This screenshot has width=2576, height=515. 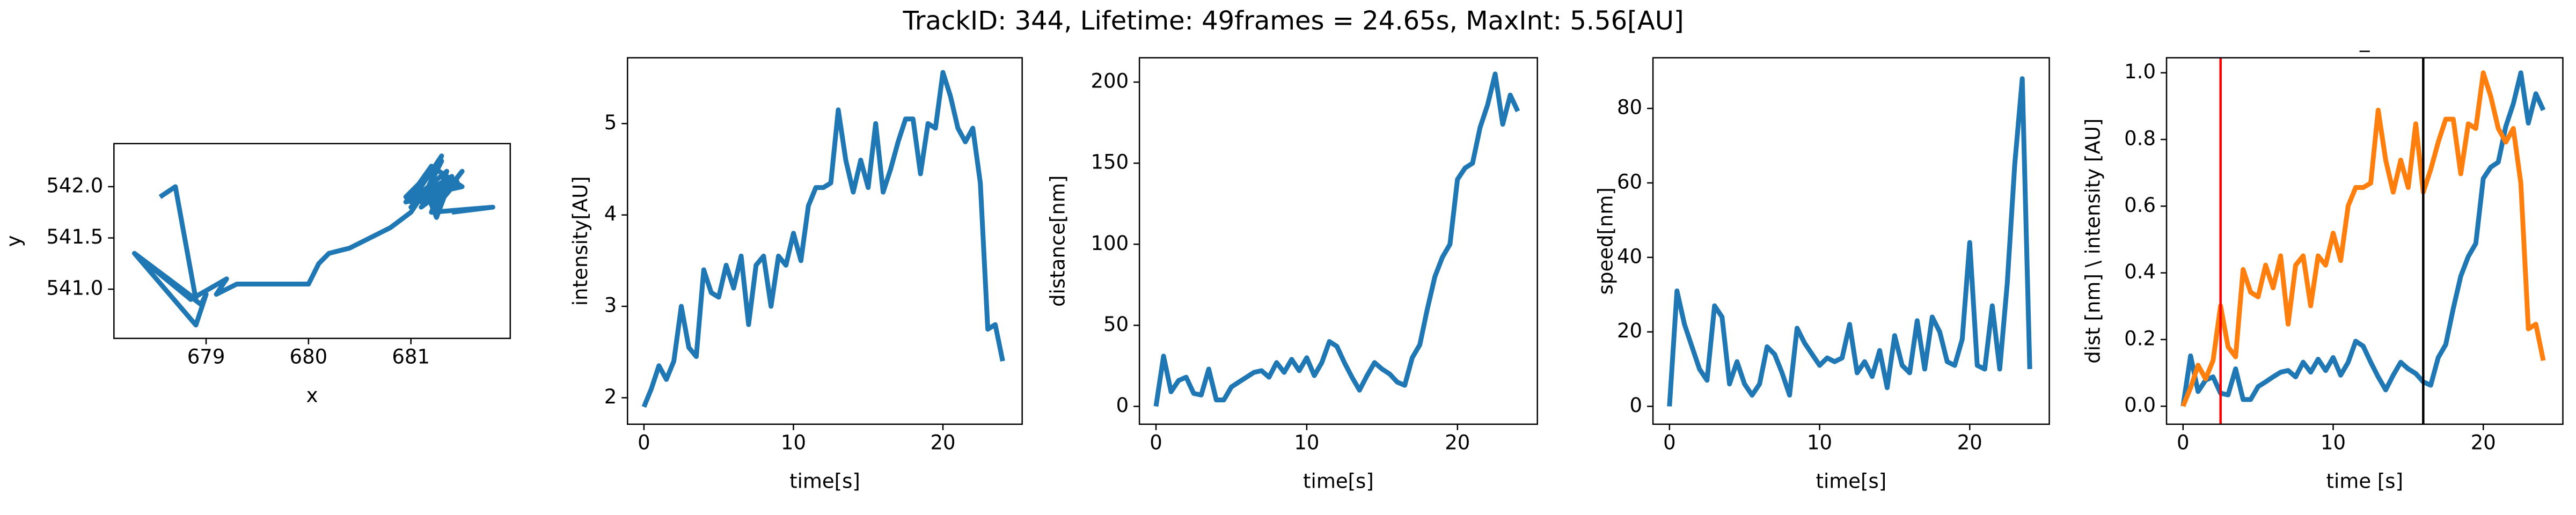 What do you see at coordinates (610, 306) in the screenshot?
I see `y-tick-label: 3` at bounding box center [610, 306].